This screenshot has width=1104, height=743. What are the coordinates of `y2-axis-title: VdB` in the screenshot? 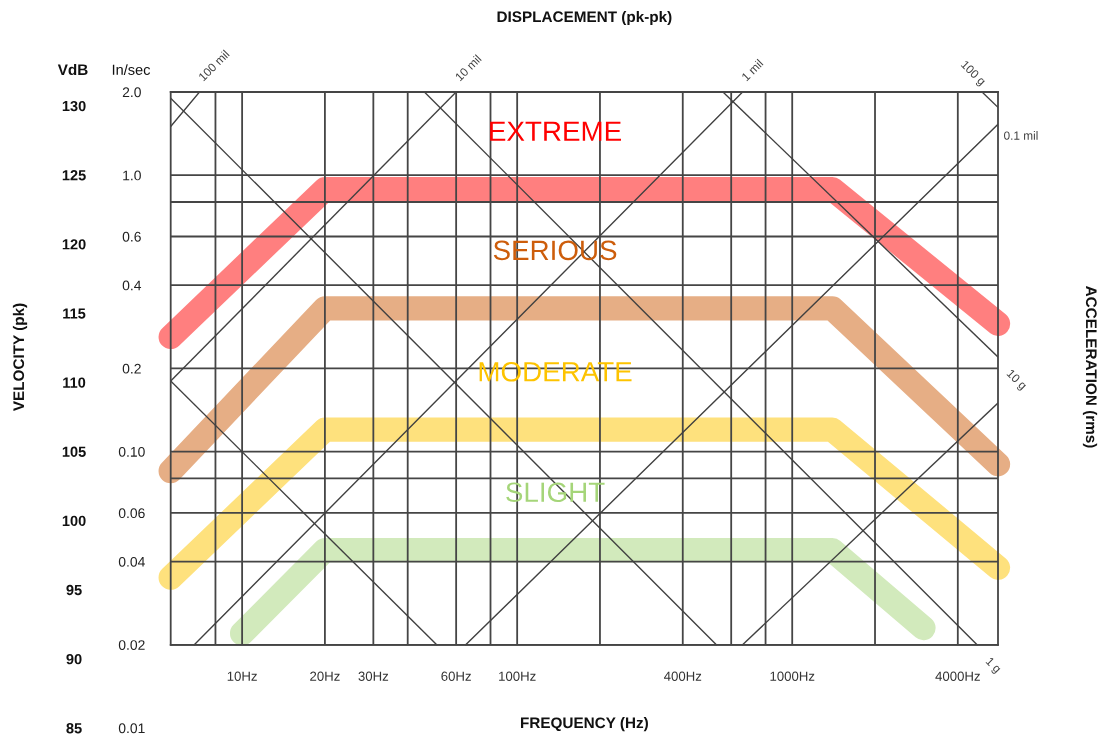 It's located at (72, 69).